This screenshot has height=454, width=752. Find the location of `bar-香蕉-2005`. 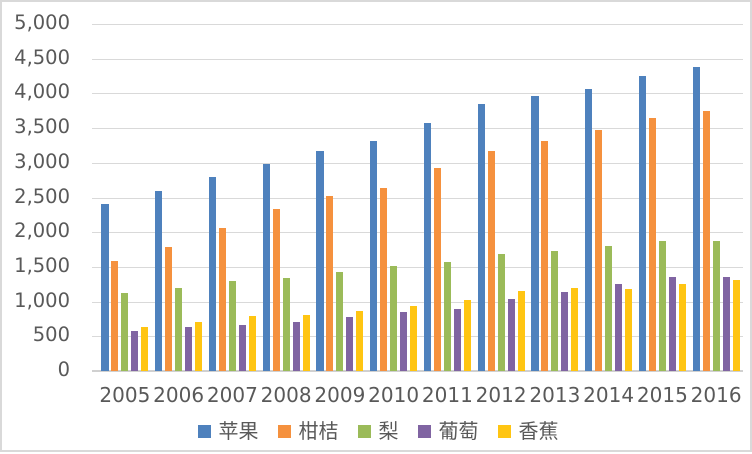

bar-香蕉-2005 is located at coordinates (145, 348).